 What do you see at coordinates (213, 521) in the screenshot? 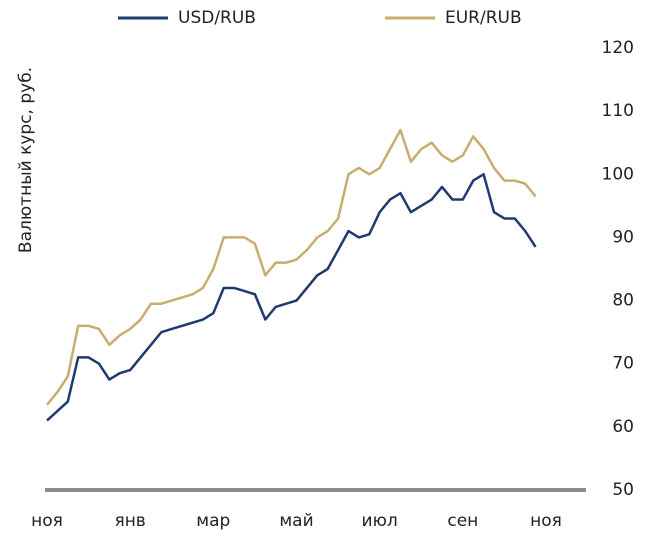
I see `x-tick-label: мар` at bounding box center [213, 521].